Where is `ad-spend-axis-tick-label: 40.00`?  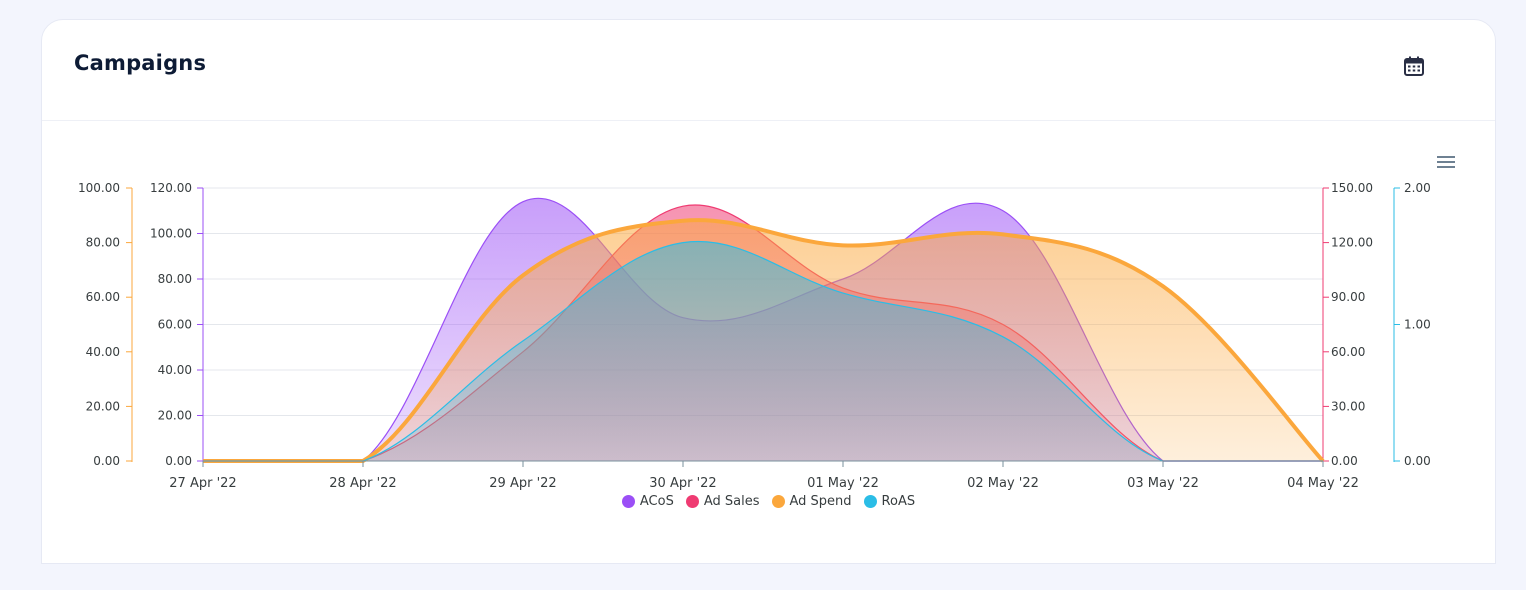
ad-spend-axis-tick-label: 40.00 is located at coordinates (103, 352).